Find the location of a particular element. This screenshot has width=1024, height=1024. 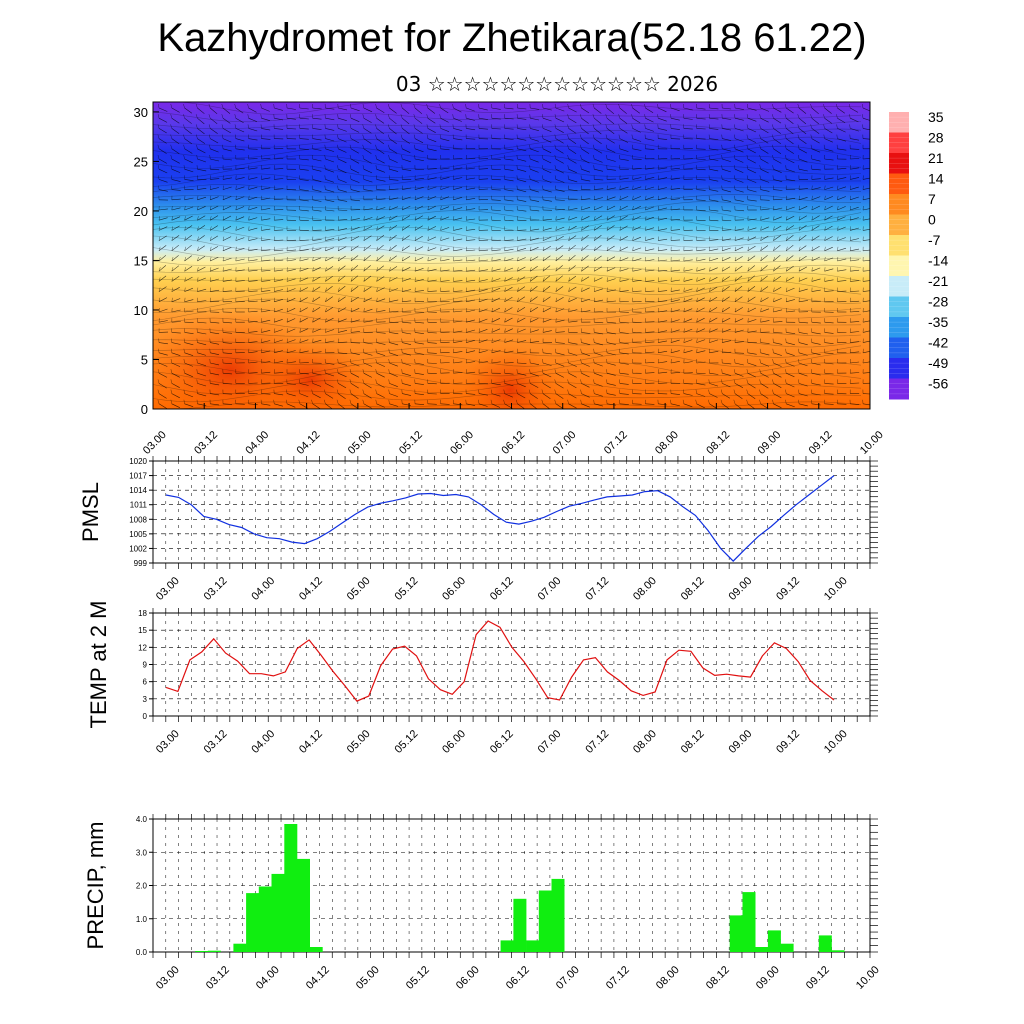

warm-anomaly is located at coordinates (310, 374).